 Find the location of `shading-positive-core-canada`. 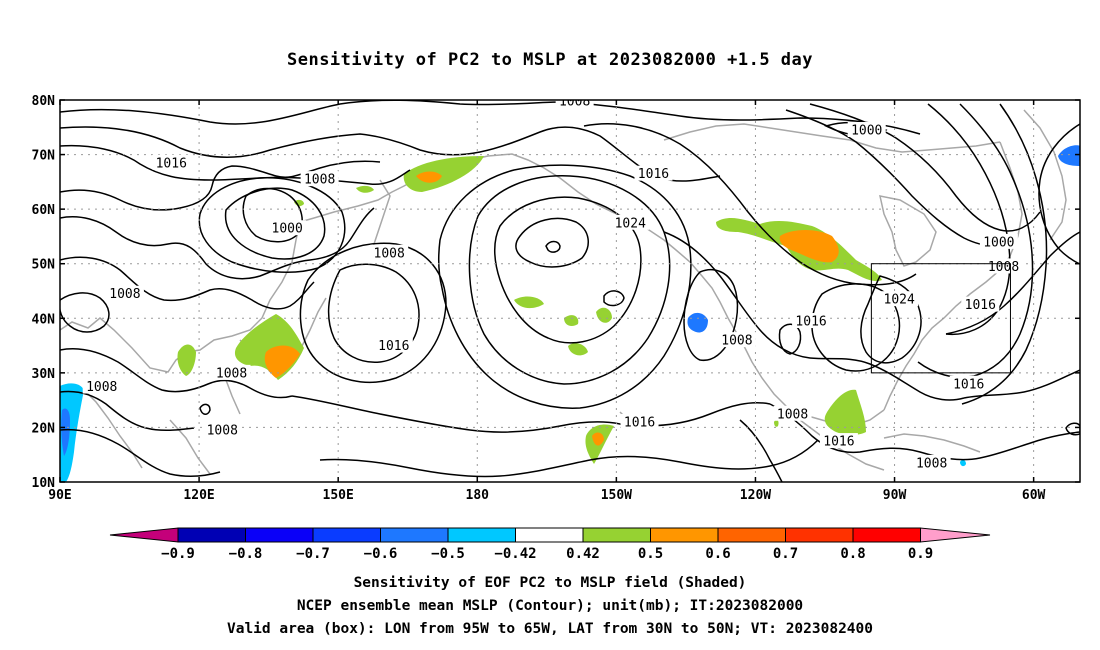

shading-positive-core-canada is located at coordinates (809, 246).